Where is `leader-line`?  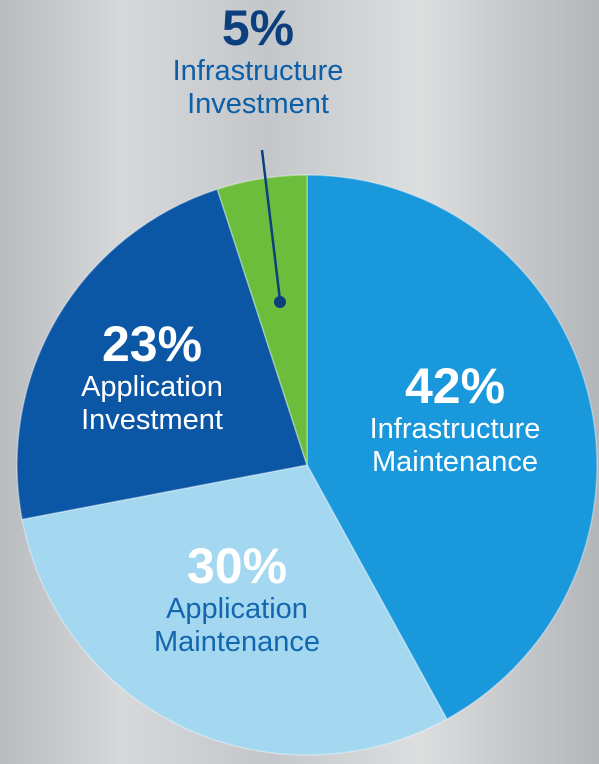
leader-line is located at coordinates (271, 225).